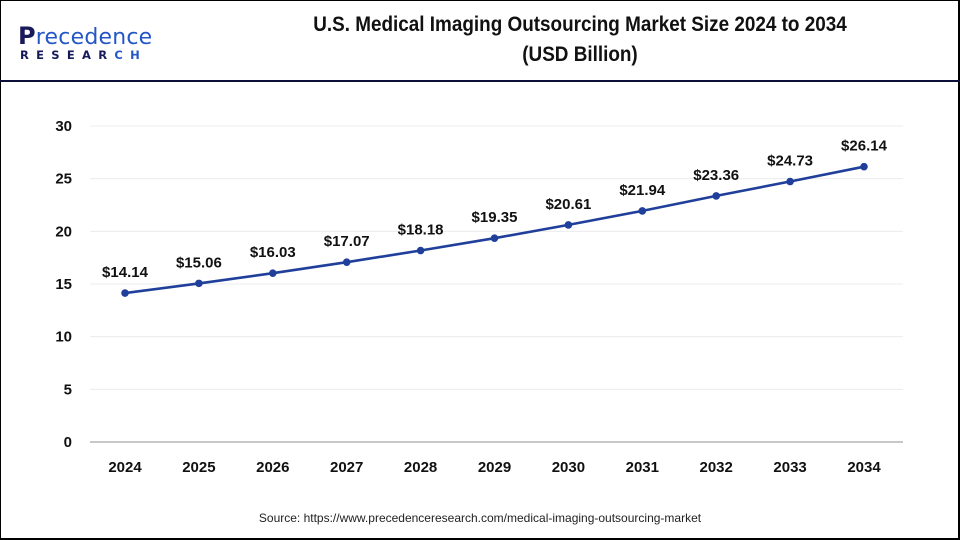  I want to click on data-label-2034: $26.14, so click(864, 146).